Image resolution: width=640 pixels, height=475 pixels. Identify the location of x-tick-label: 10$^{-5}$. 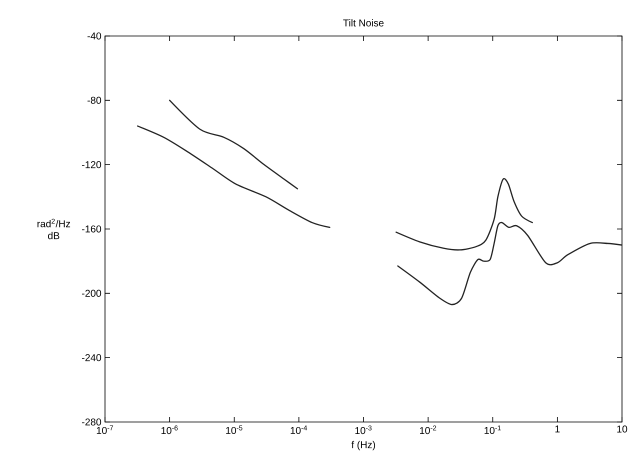
(234, 430).